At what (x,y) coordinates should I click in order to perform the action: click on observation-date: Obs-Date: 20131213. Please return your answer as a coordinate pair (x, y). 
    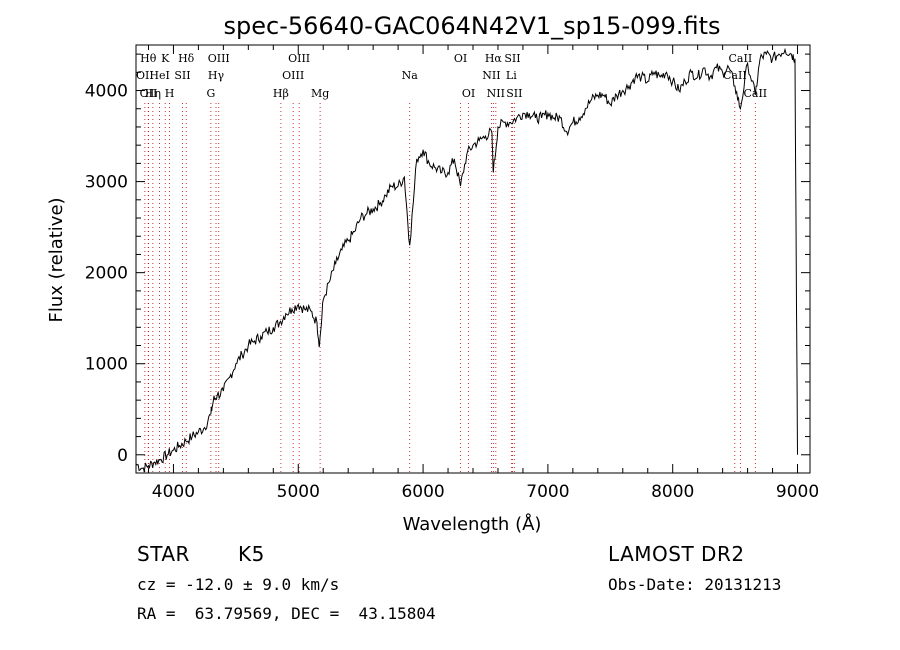
    Looking at the image, I should click on (695, 584).